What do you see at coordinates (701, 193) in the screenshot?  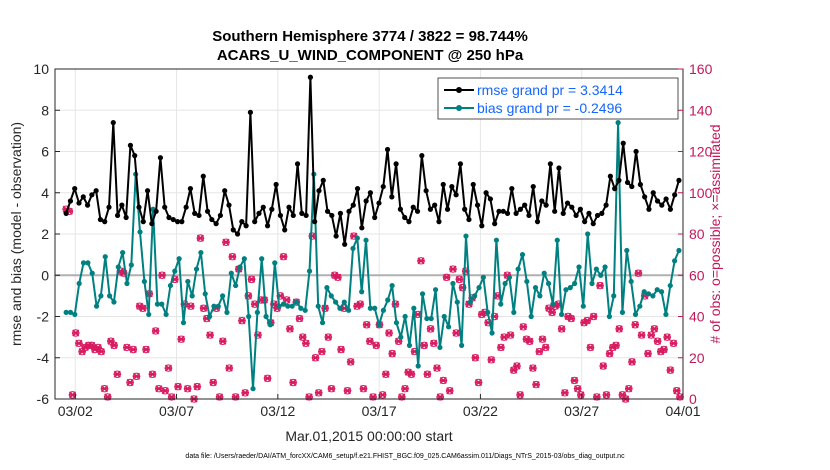 I see `right-tick-label: 100` at bounding box center [701, 193].